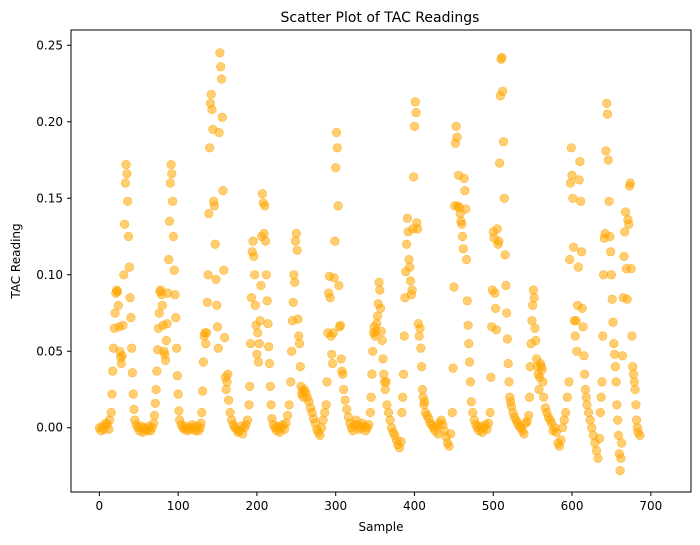  What do you see at coordinates (49, 122) in the screenshot?
I see `y-tick-label: 0.20` at bounding box center [49, 122].